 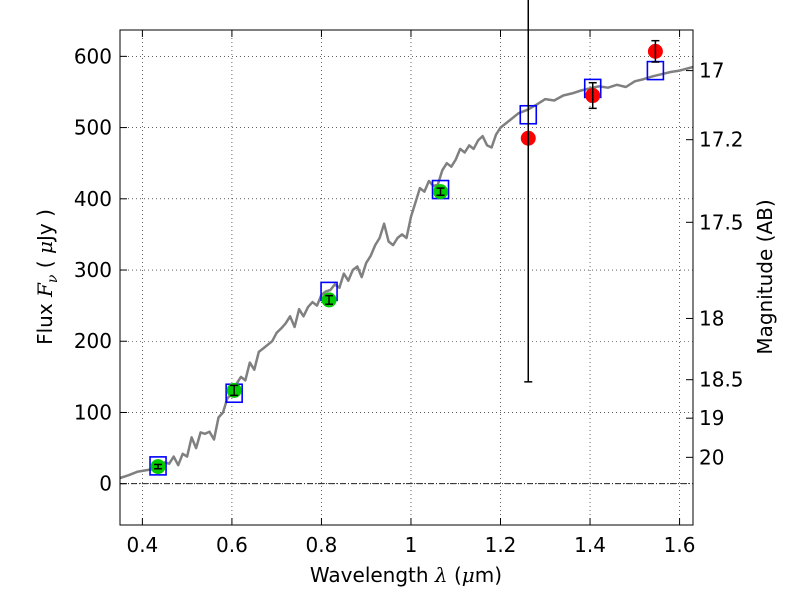 What do you see at coordinates (93, 341) in the screenshot?
I see `y-tick-label: 200` at bounding box center [93, 341].